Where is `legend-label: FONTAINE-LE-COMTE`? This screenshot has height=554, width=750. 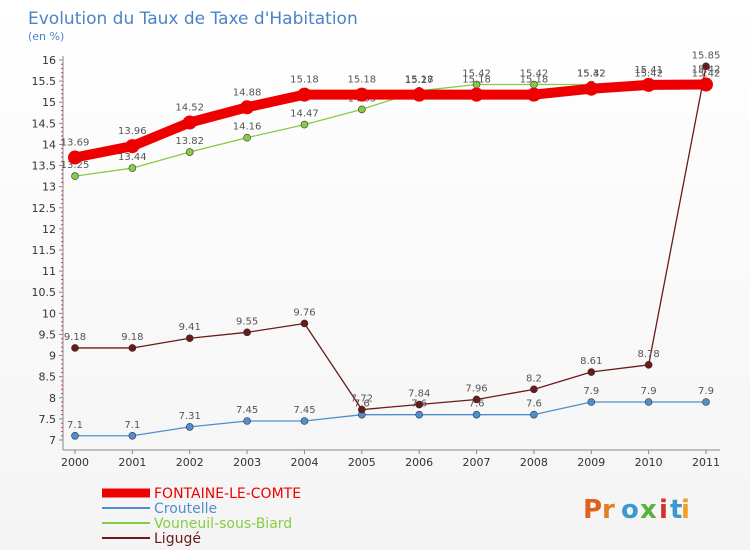 legend-label: FONTAINE-LE-COMTE is located at coordinates (227, 494).